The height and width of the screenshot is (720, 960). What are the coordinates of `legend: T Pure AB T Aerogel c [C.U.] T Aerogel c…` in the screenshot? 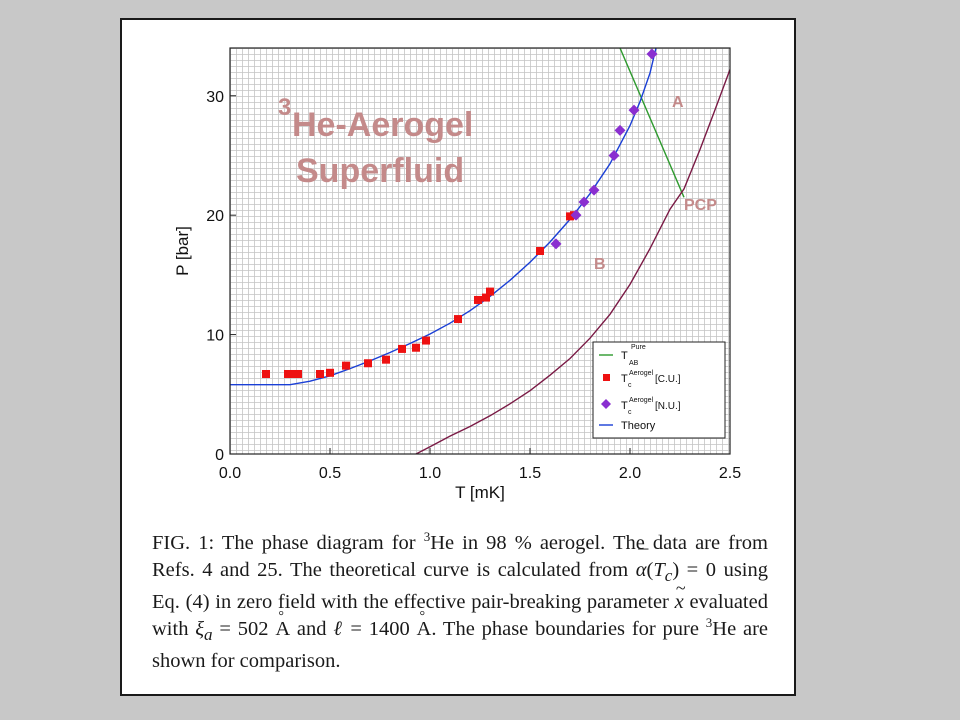 It's located at (659, 390).